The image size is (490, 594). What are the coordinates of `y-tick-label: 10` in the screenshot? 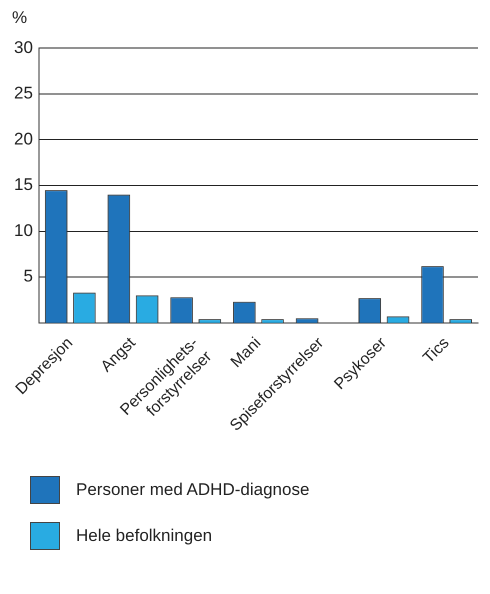 It's located at (23, 230).